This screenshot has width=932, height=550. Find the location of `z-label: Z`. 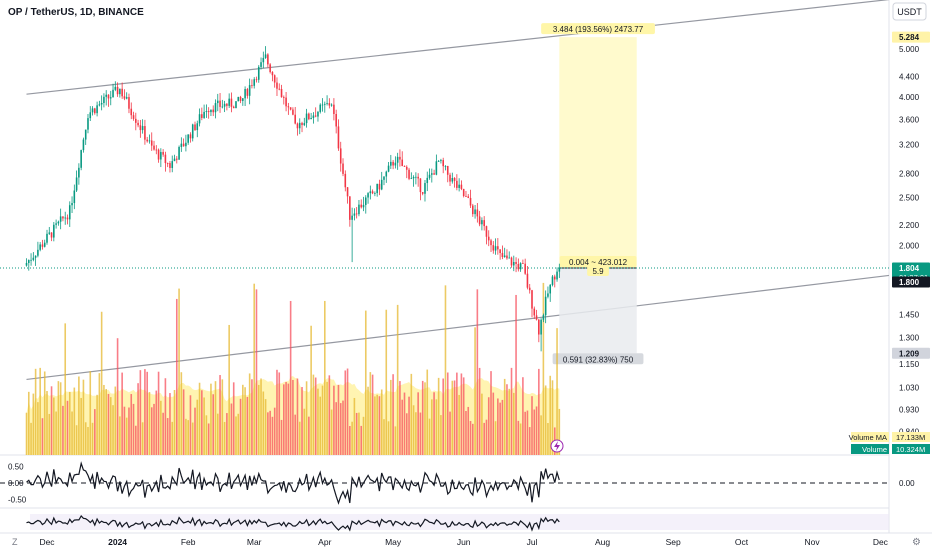

z-label: Z is located at coordinates (15, 542).